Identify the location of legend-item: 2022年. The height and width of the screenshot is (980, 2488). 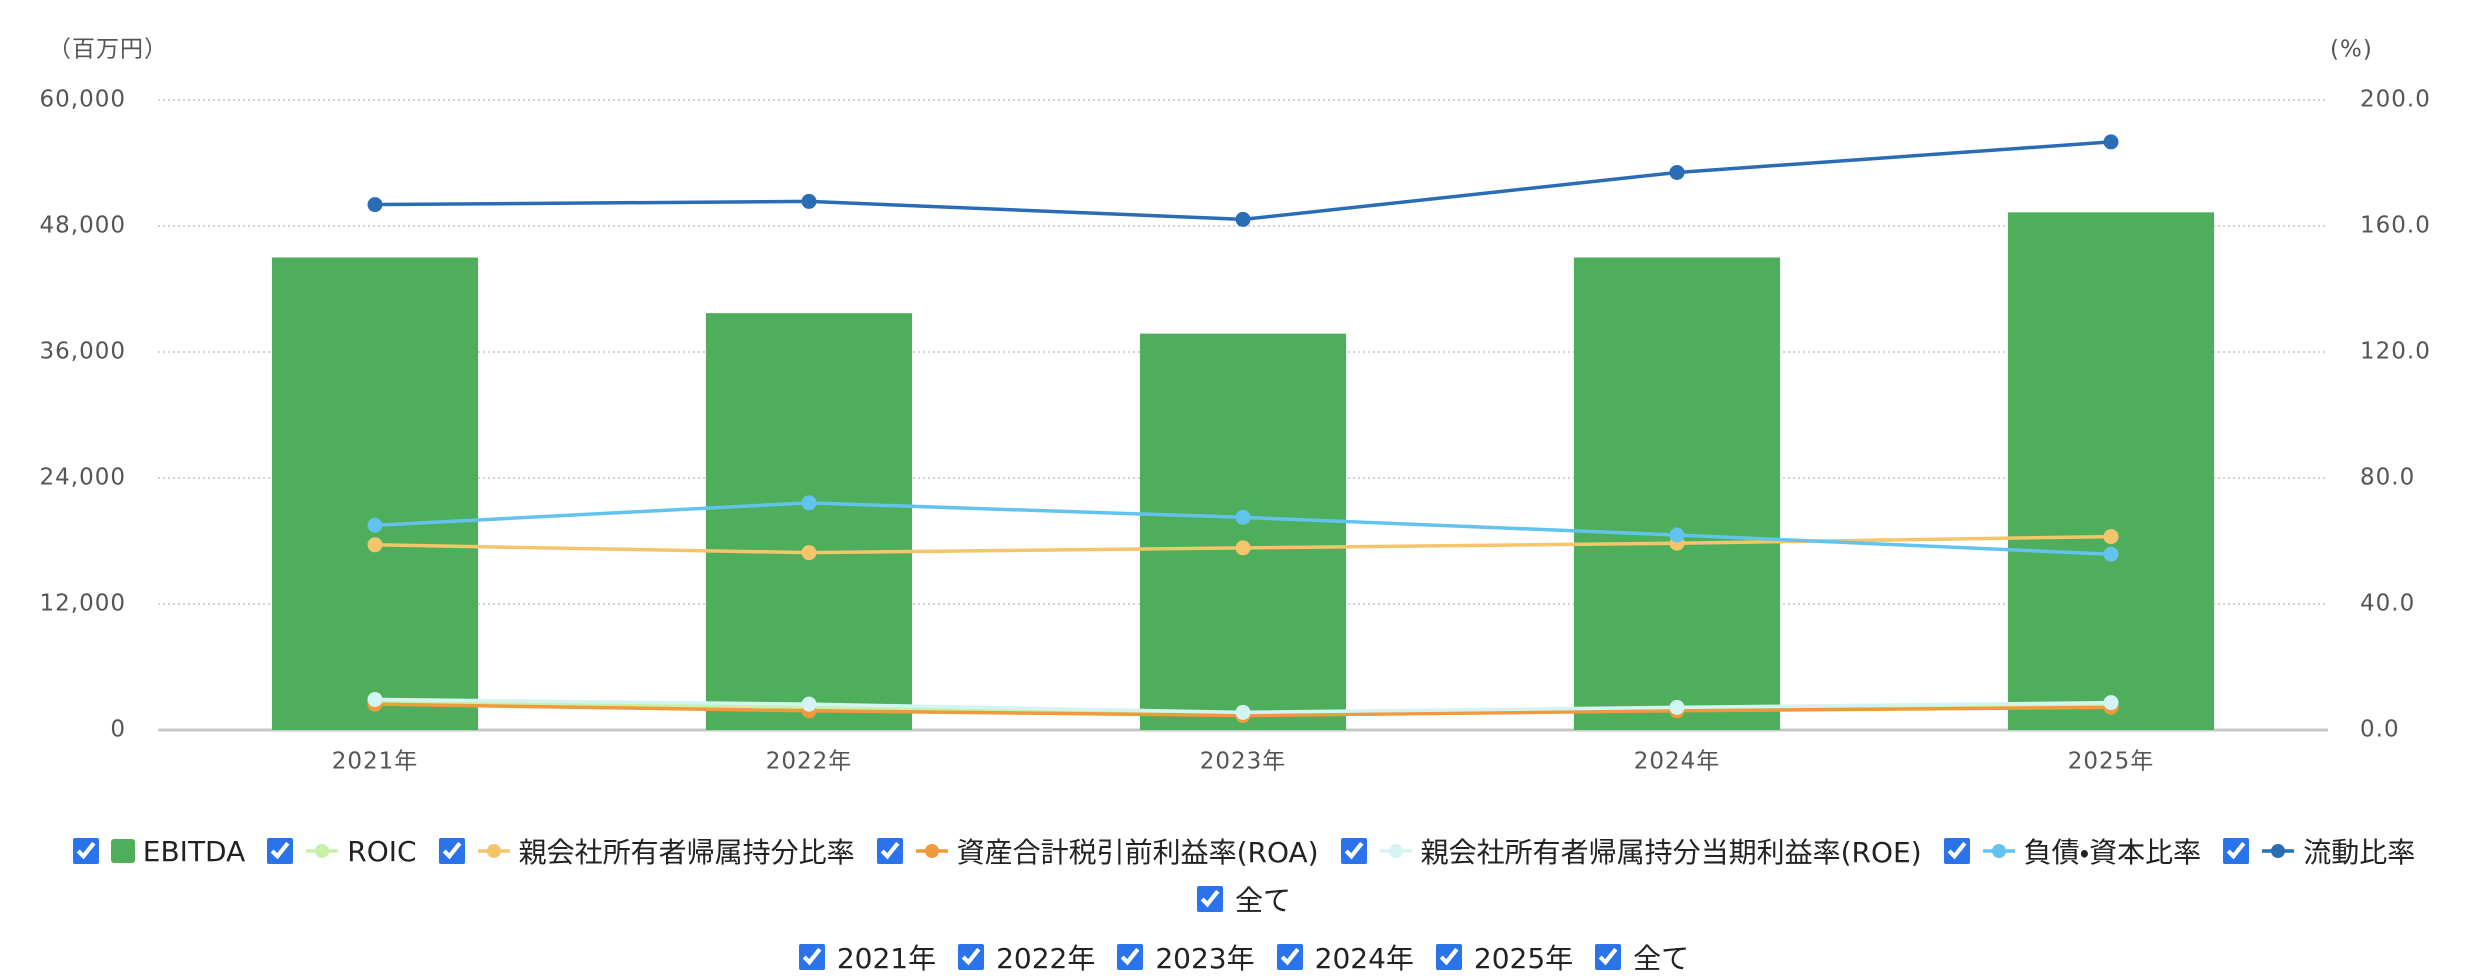
(1026, 957).